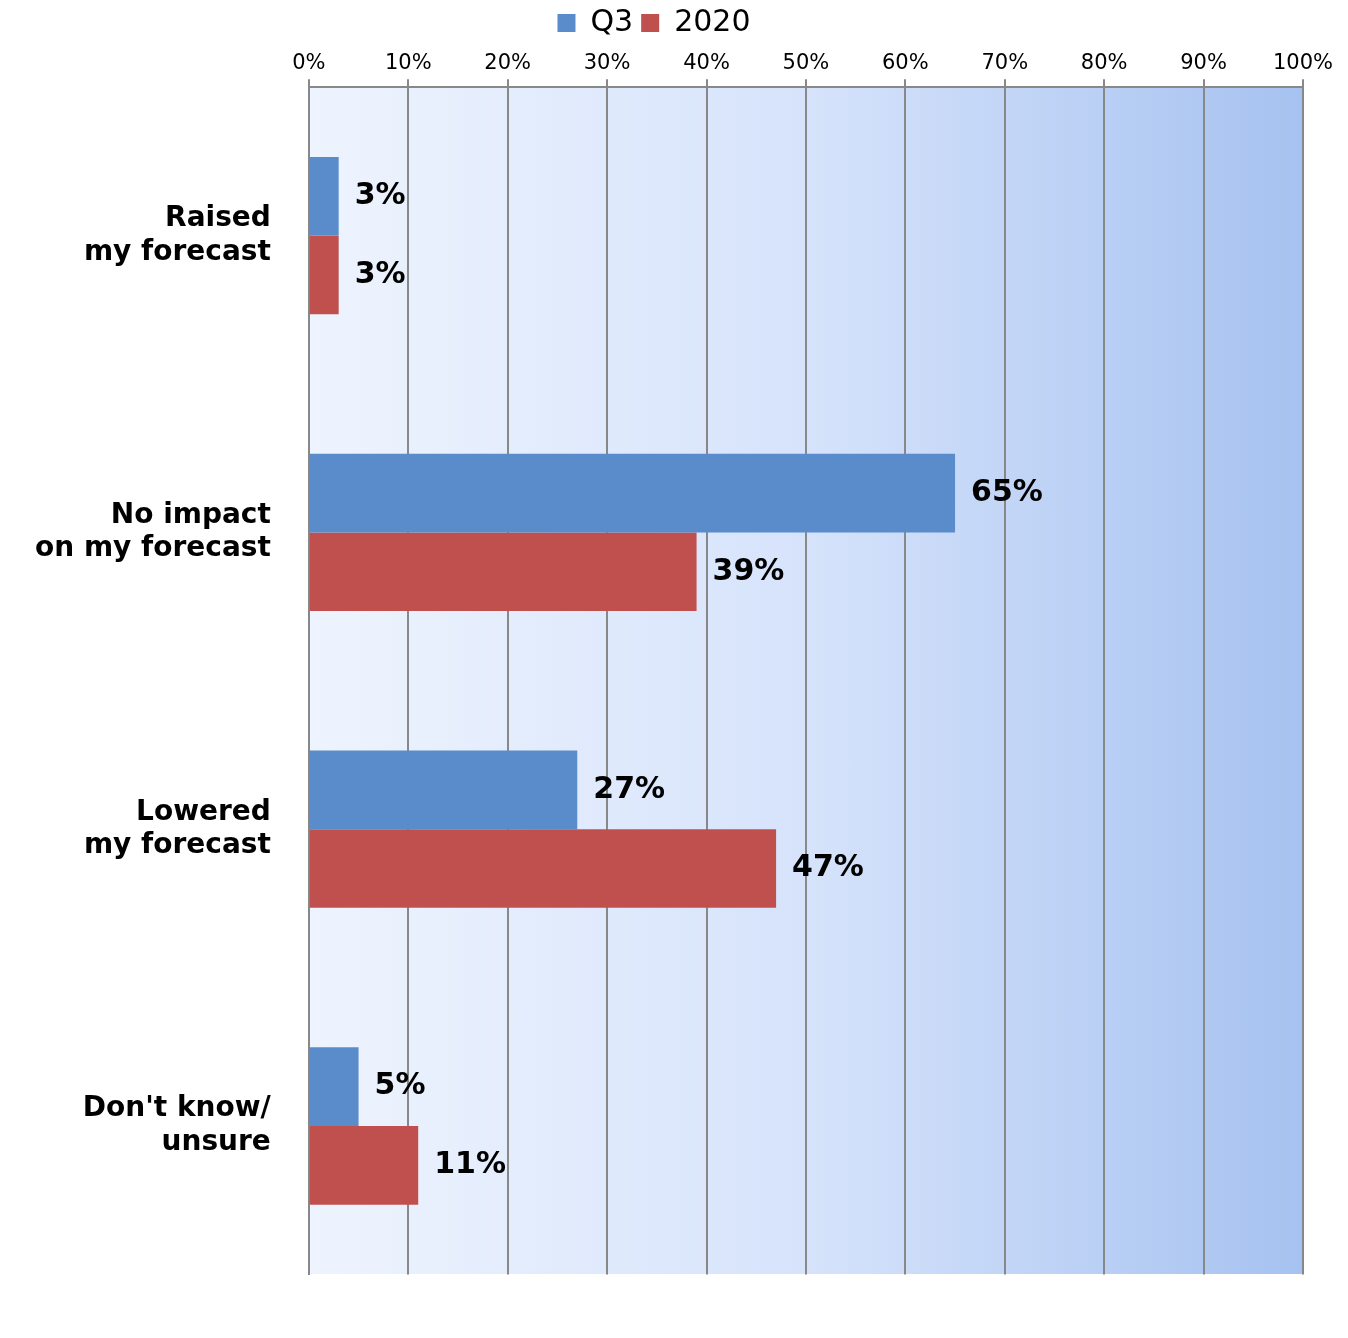  I want to click on data-label: 27%, so click(629, 787).